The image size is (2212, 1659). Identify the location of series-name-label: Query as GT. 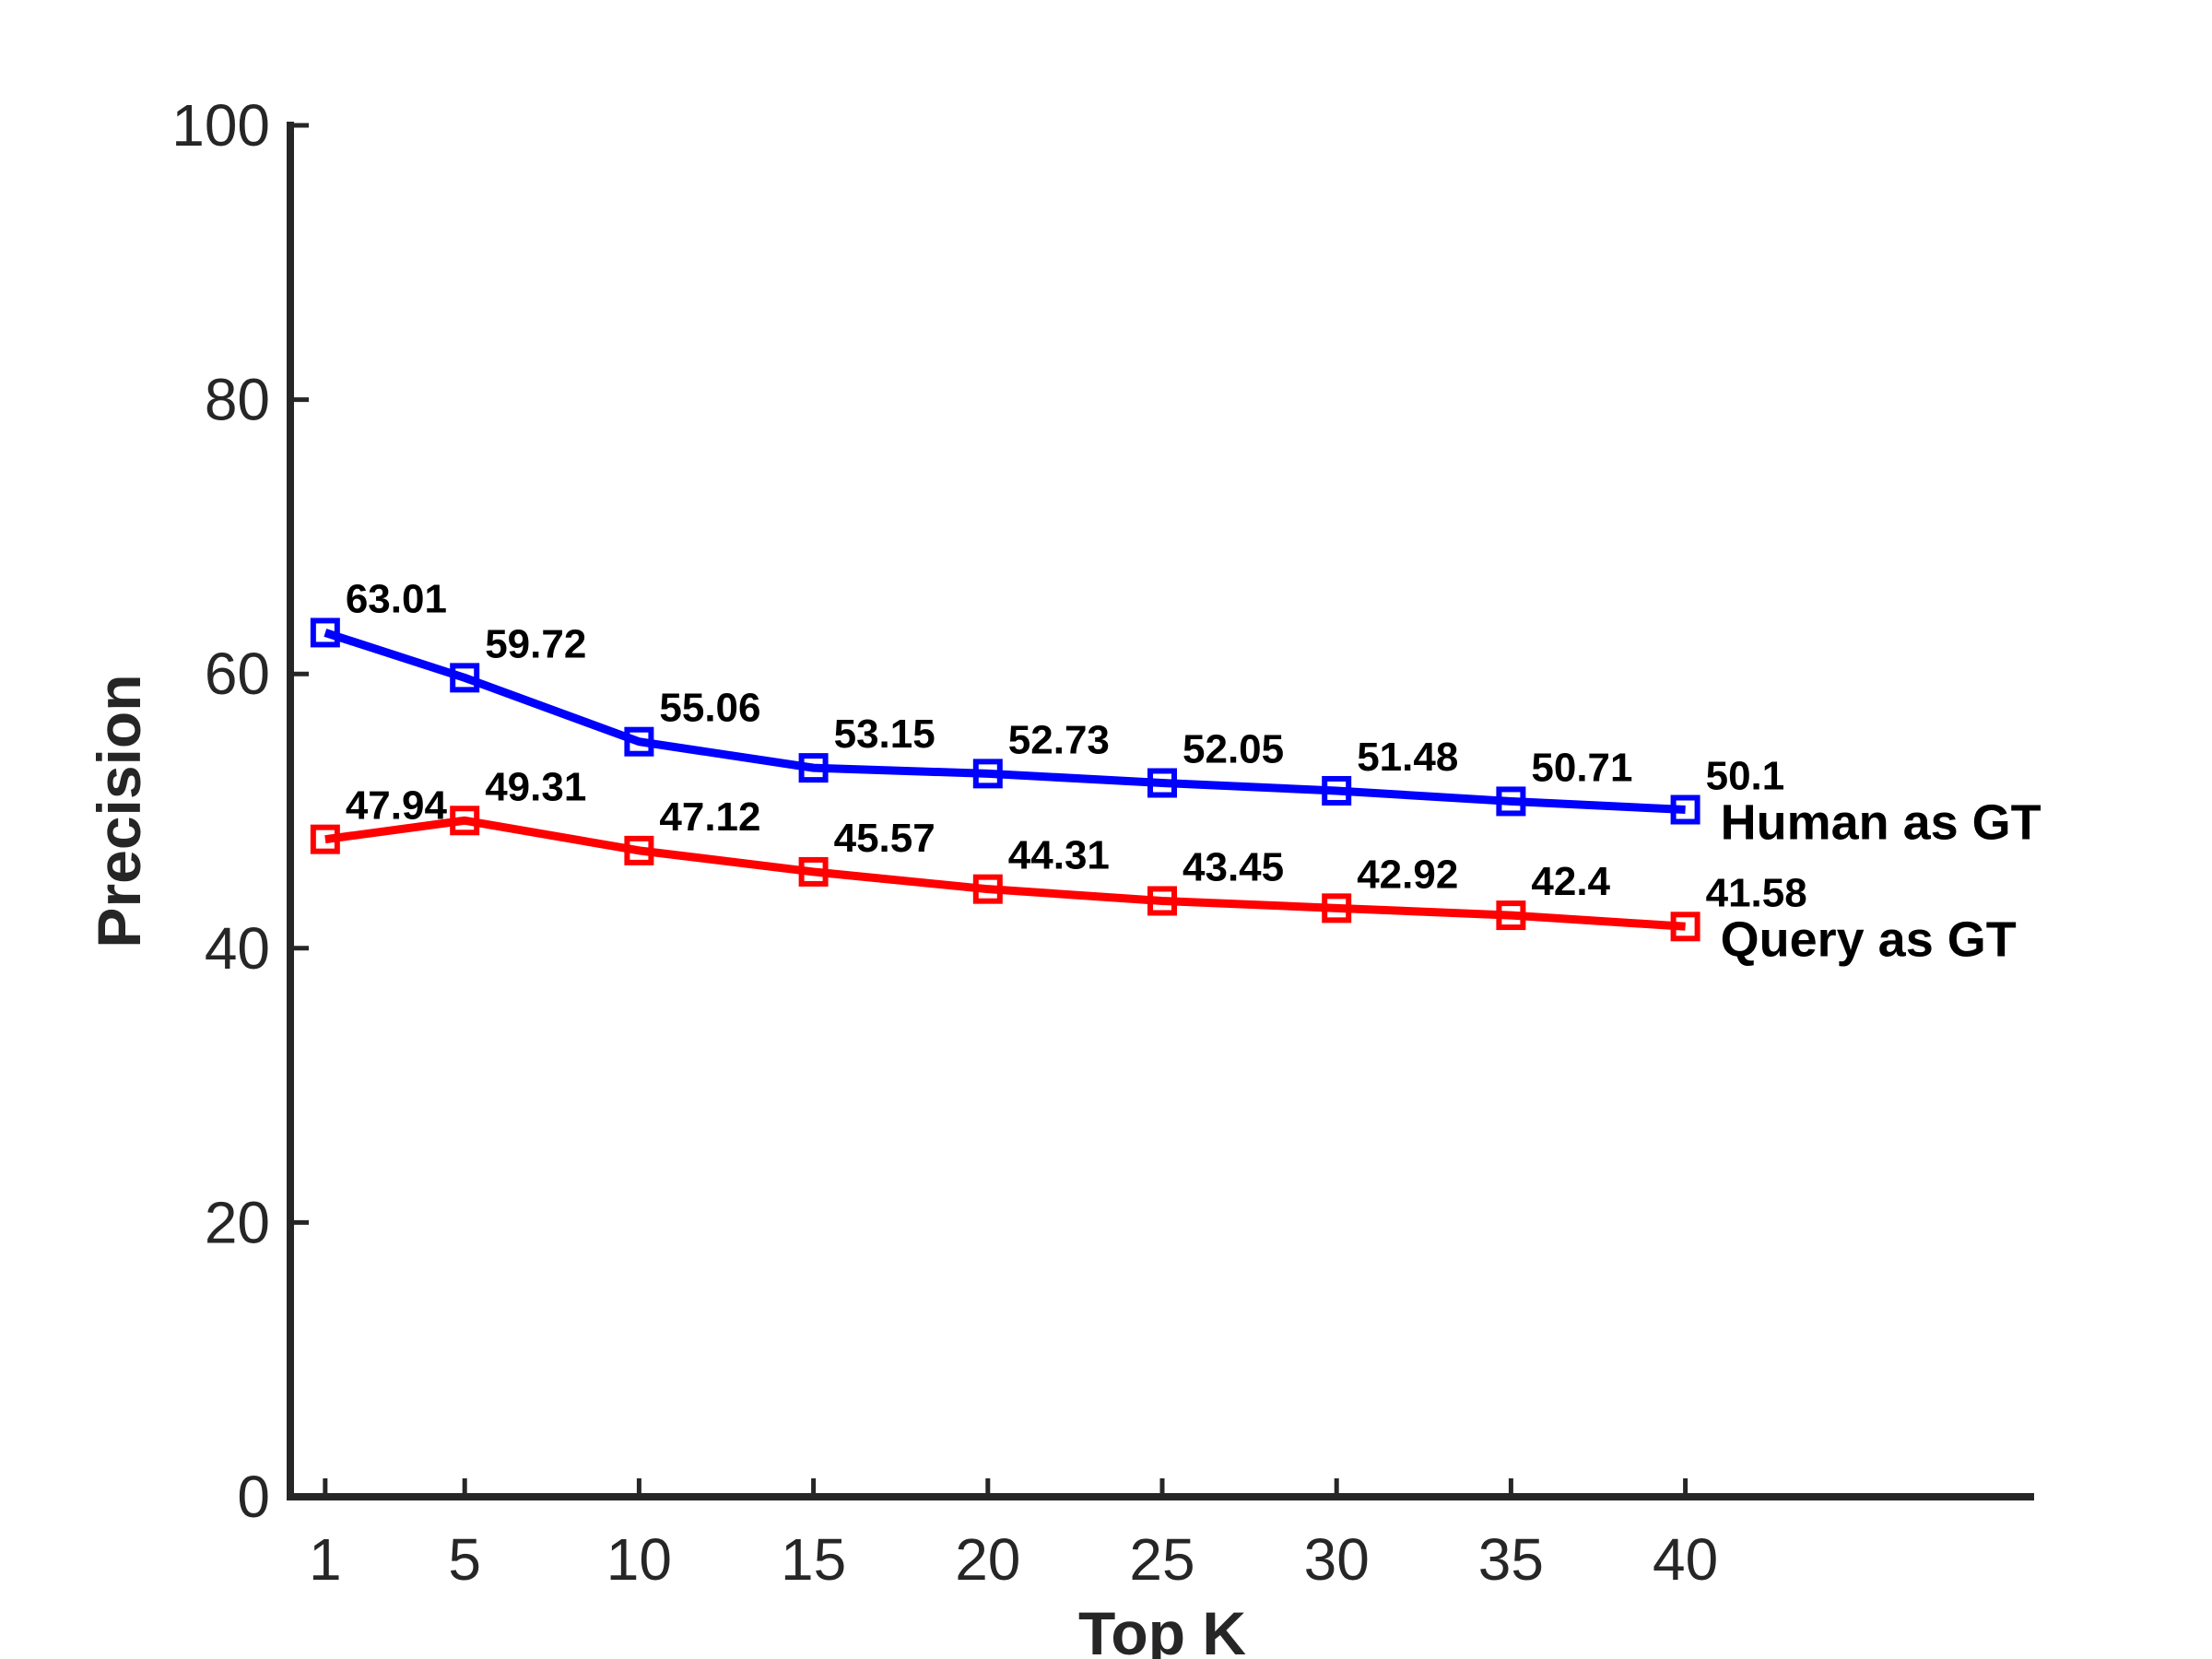
(1869, 939).